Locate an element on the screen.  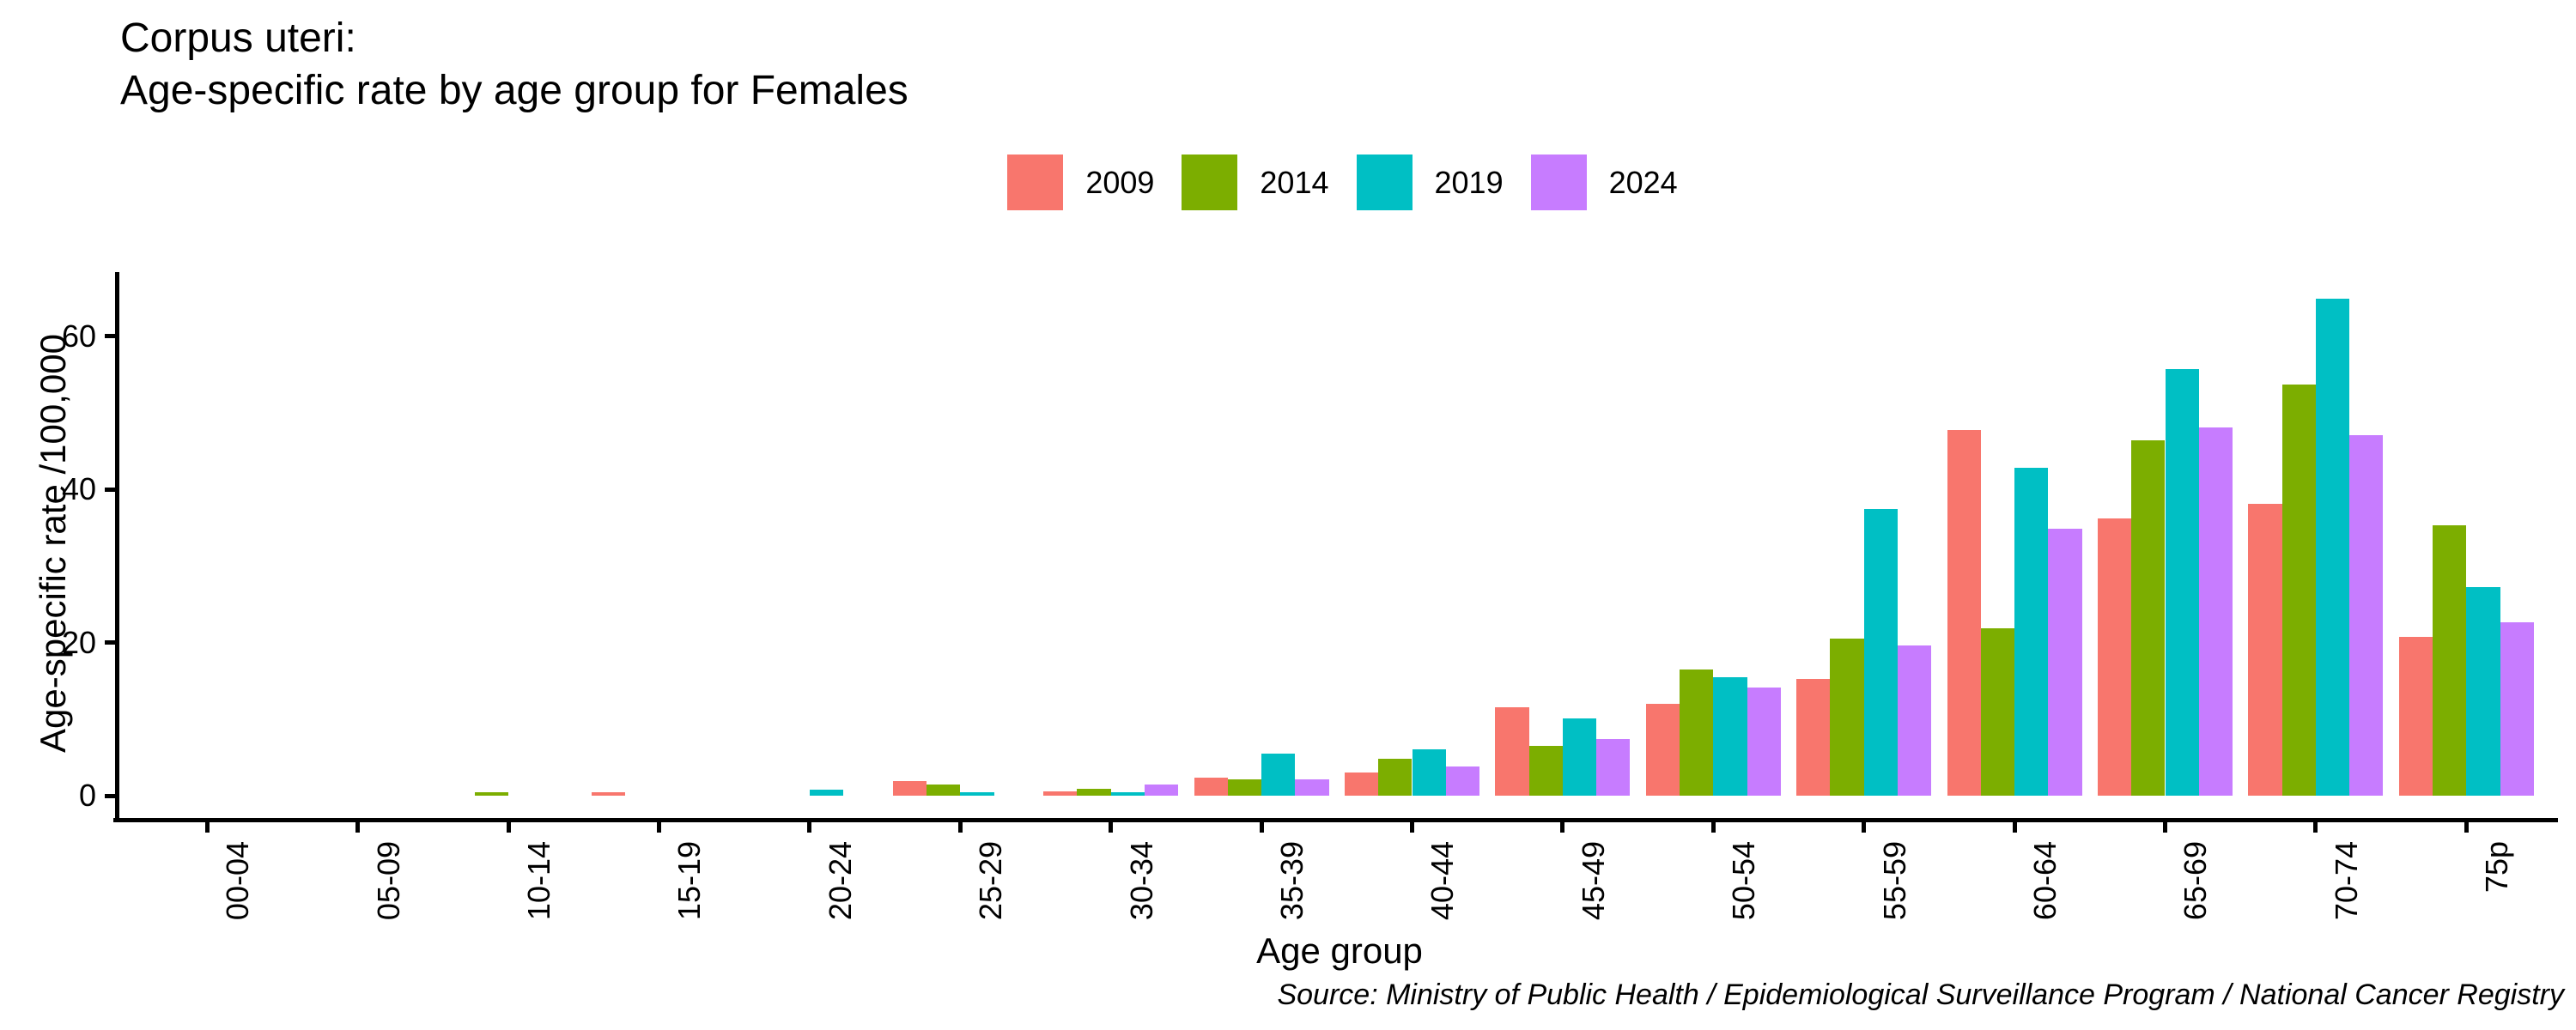
legend-item-2014: 2014 is located at coordinates (1255, 182).